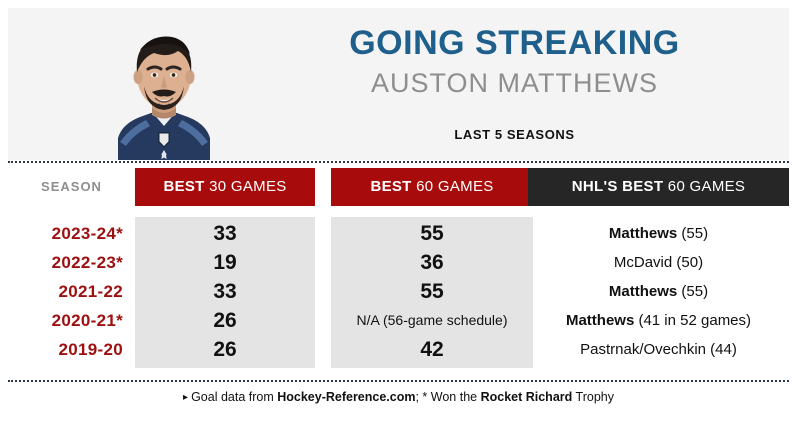 Image resolution: width=797 pixels, height=423 pixels. What do you see at coordinates (346, 397) in the screenshot?
I see `footer-source-name: Hockey-Reference.com` at bounding box center [346, 397].